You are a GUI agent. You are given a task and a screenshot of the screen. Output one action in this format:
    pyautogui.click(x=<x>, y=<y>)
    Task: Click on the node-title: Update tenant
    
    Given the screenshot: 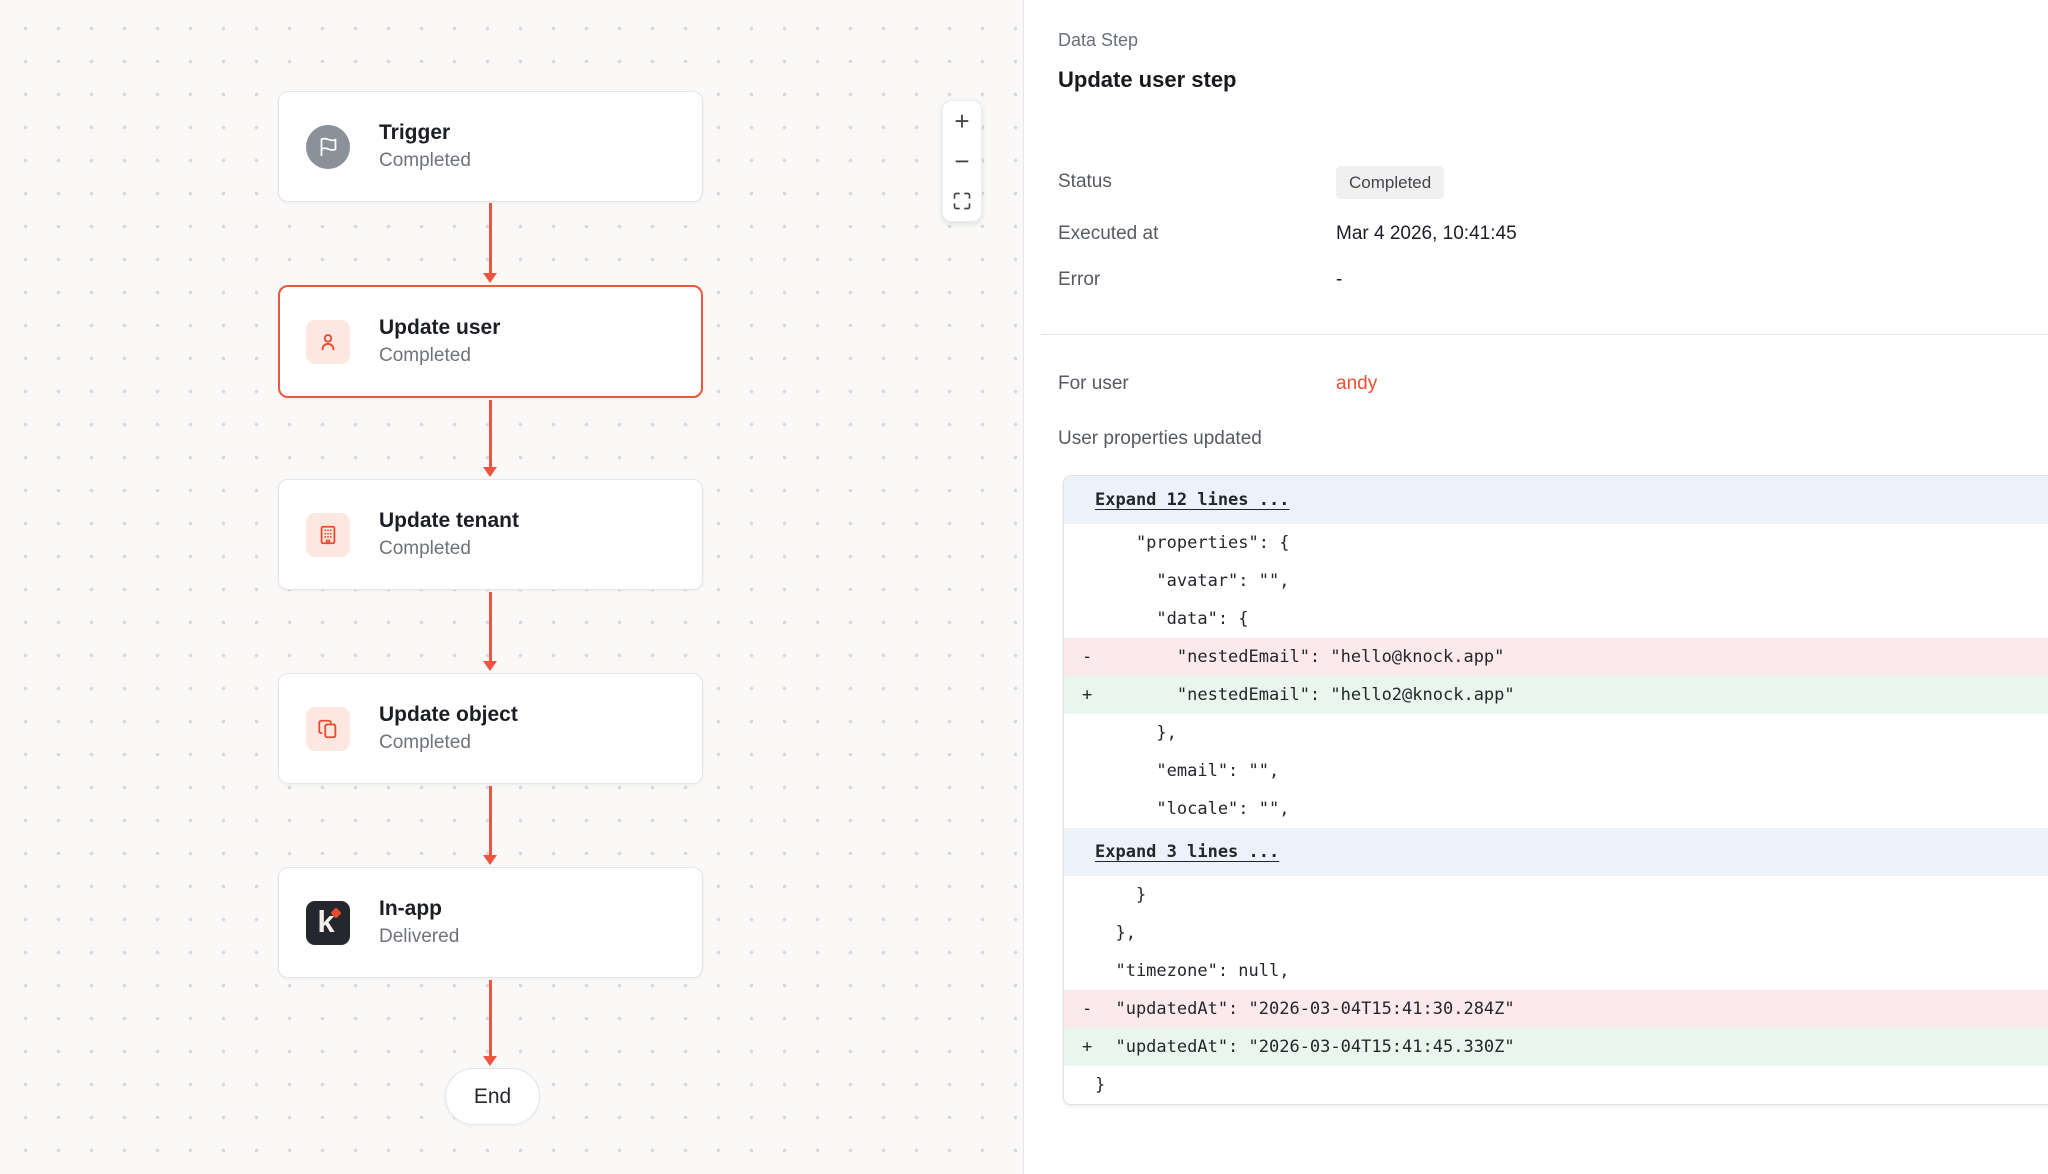 What is the action you would take?
    pyautogui.click(x=449, y=520)
    